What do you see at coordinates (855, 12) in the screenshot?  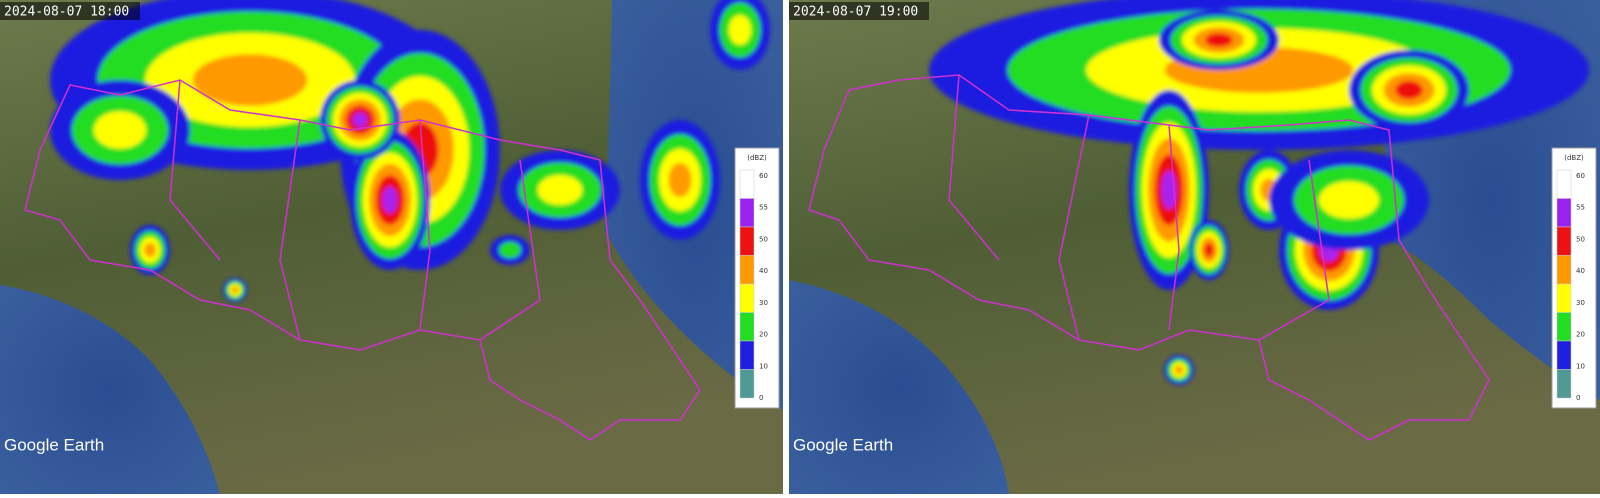 I see `timestamp: 2024-08-07 19:00` at bounding box center [855, 12].